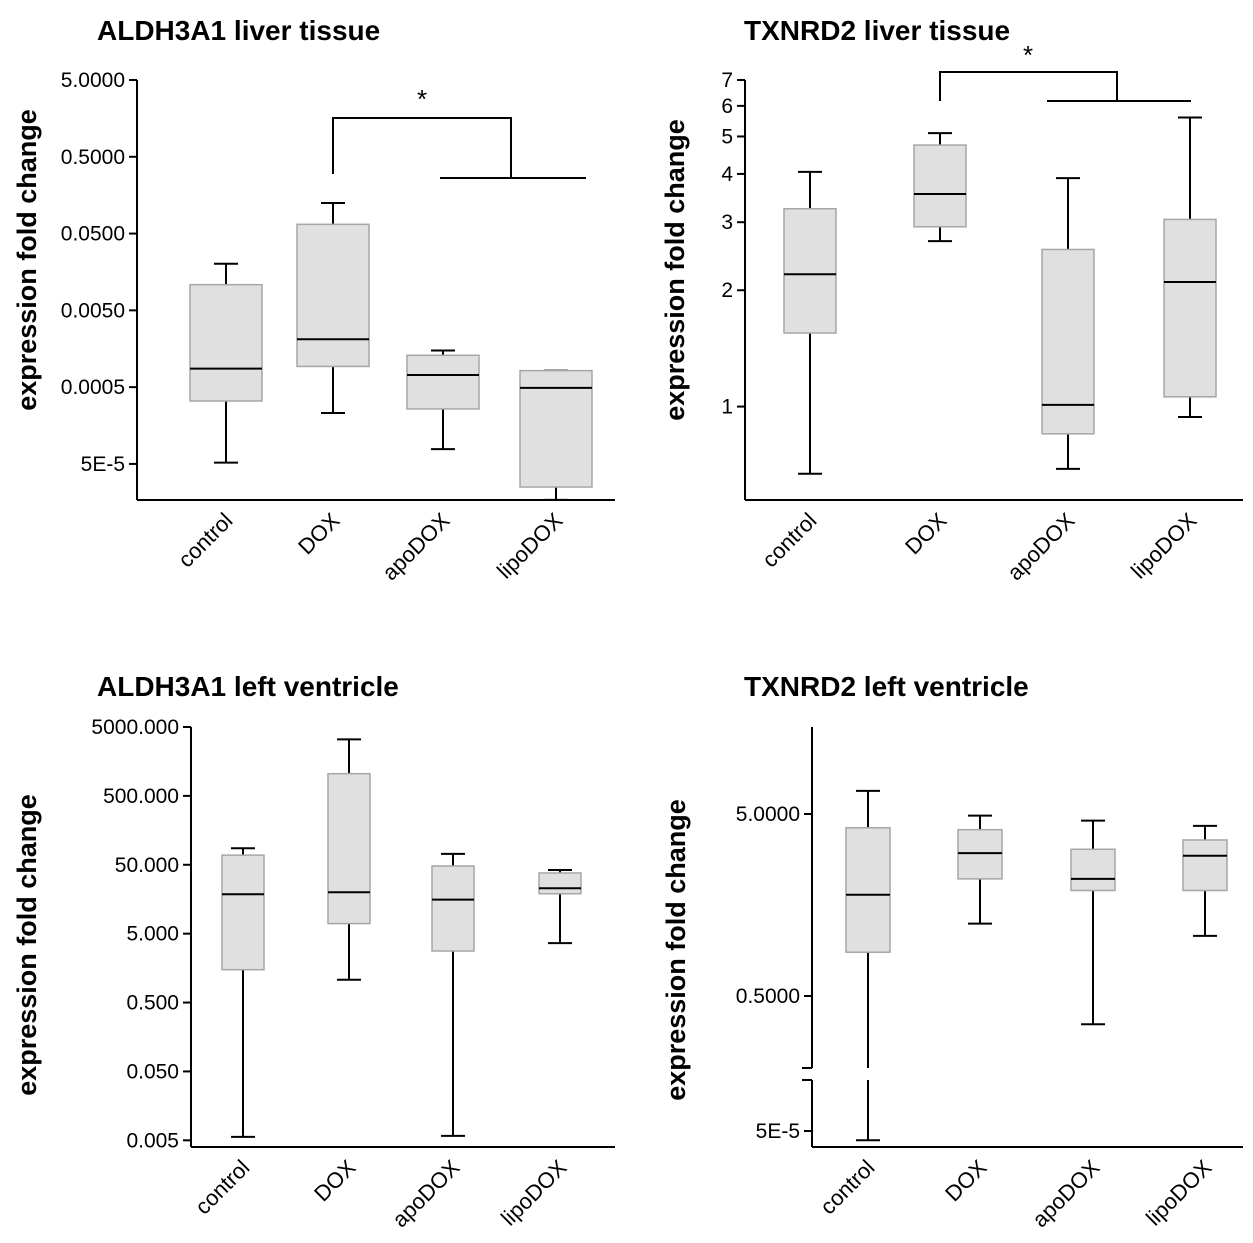 Image resolution: width=1253 pixels, height=1243 pixels. What do you see at coordinates (141, 796) in the screenshot?
I see `y-tick-label: 500.000` at bounding box center [141, 796].